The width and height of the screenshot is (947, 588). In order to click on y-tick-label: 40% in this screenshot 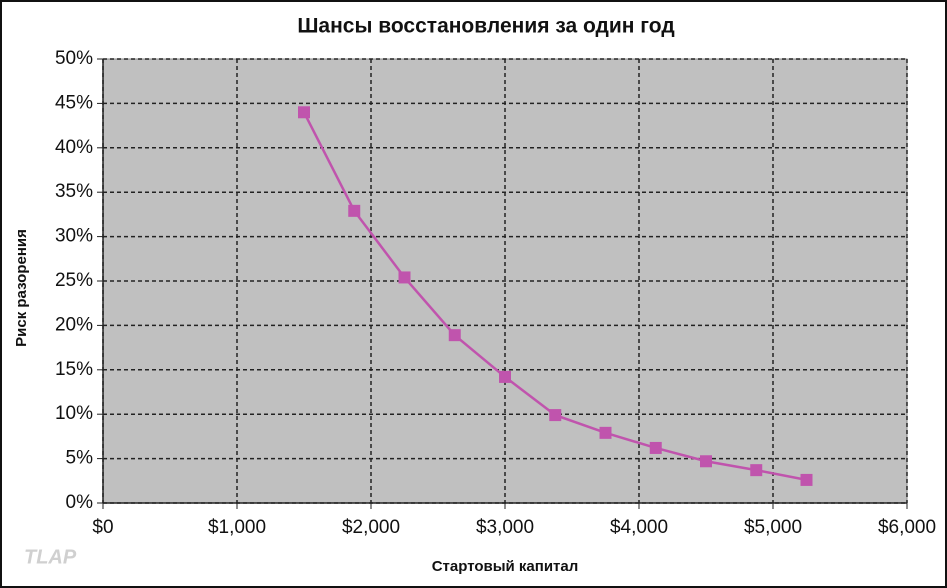, I will do `click(74, 147)`.